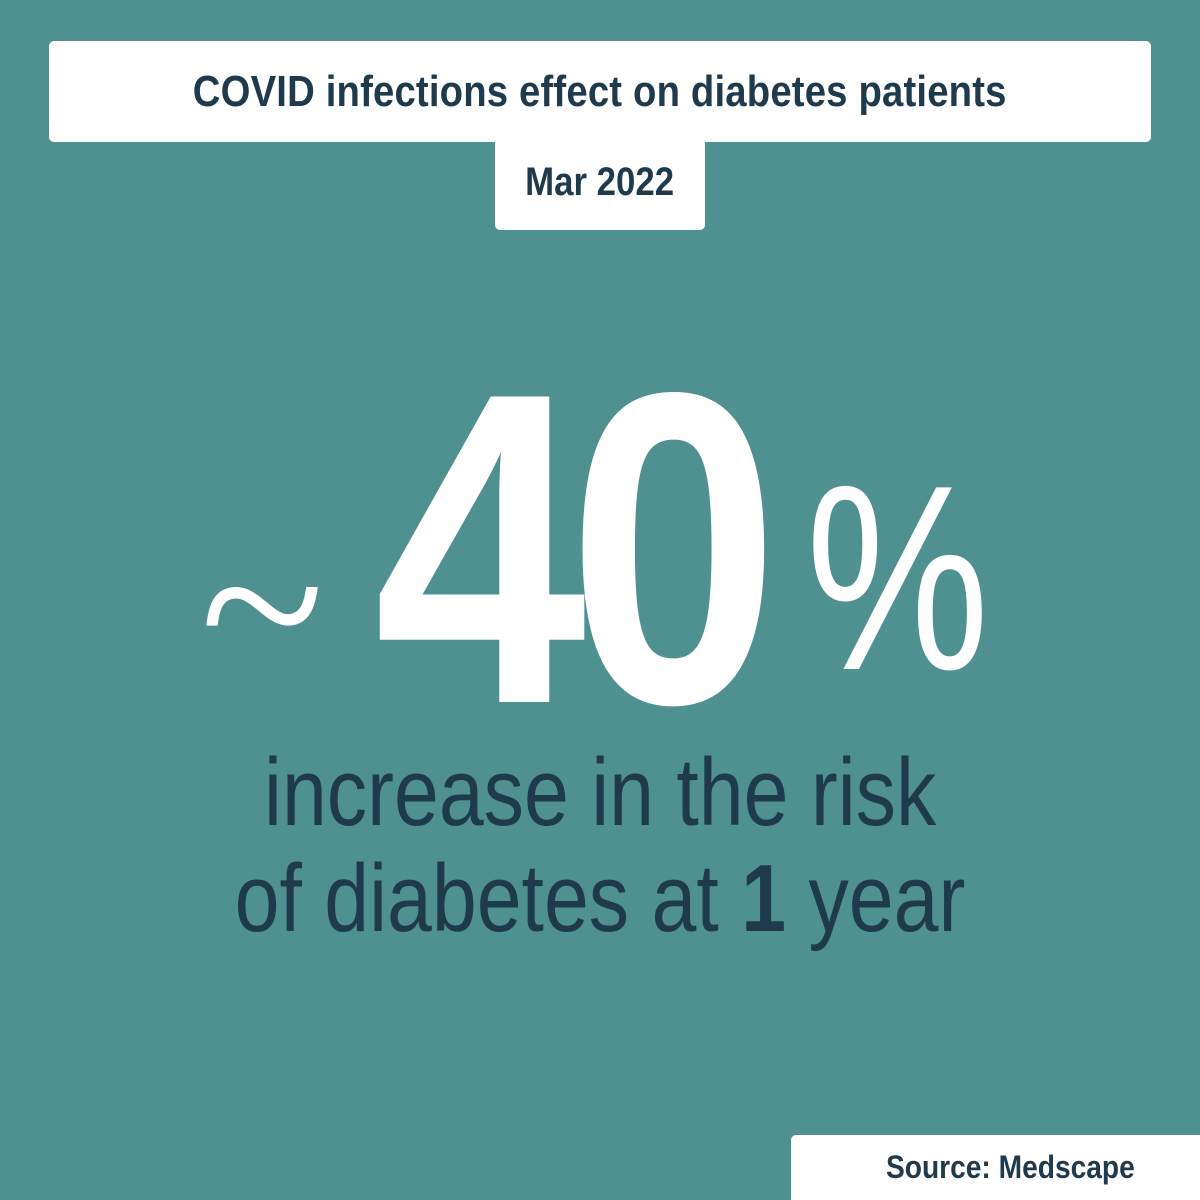  What do you see at coordinates (764, 898) in the screenshot?
I see `description-bold-number: 1` at bounding box center [764, 898].